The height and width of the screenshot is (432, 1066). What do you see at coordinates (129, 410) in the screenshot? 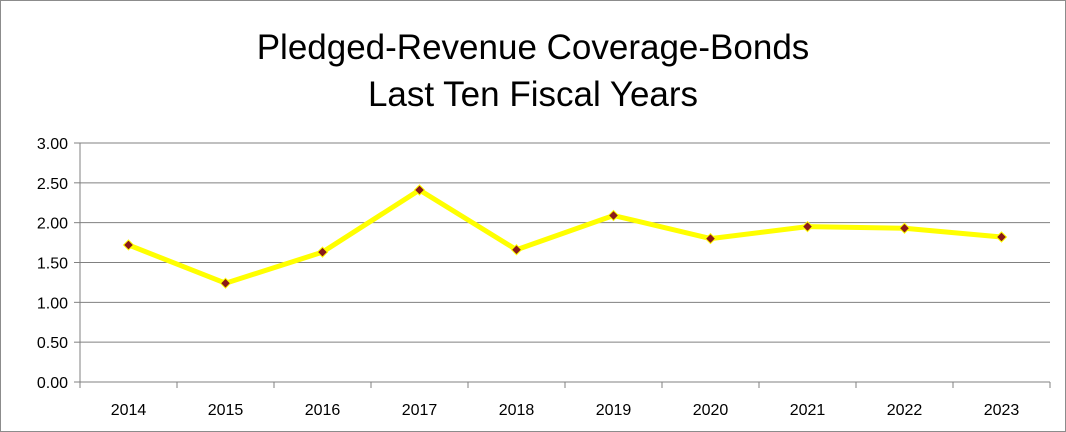
I see `x-tick-label: 2014` at bounding box center [129, 410].